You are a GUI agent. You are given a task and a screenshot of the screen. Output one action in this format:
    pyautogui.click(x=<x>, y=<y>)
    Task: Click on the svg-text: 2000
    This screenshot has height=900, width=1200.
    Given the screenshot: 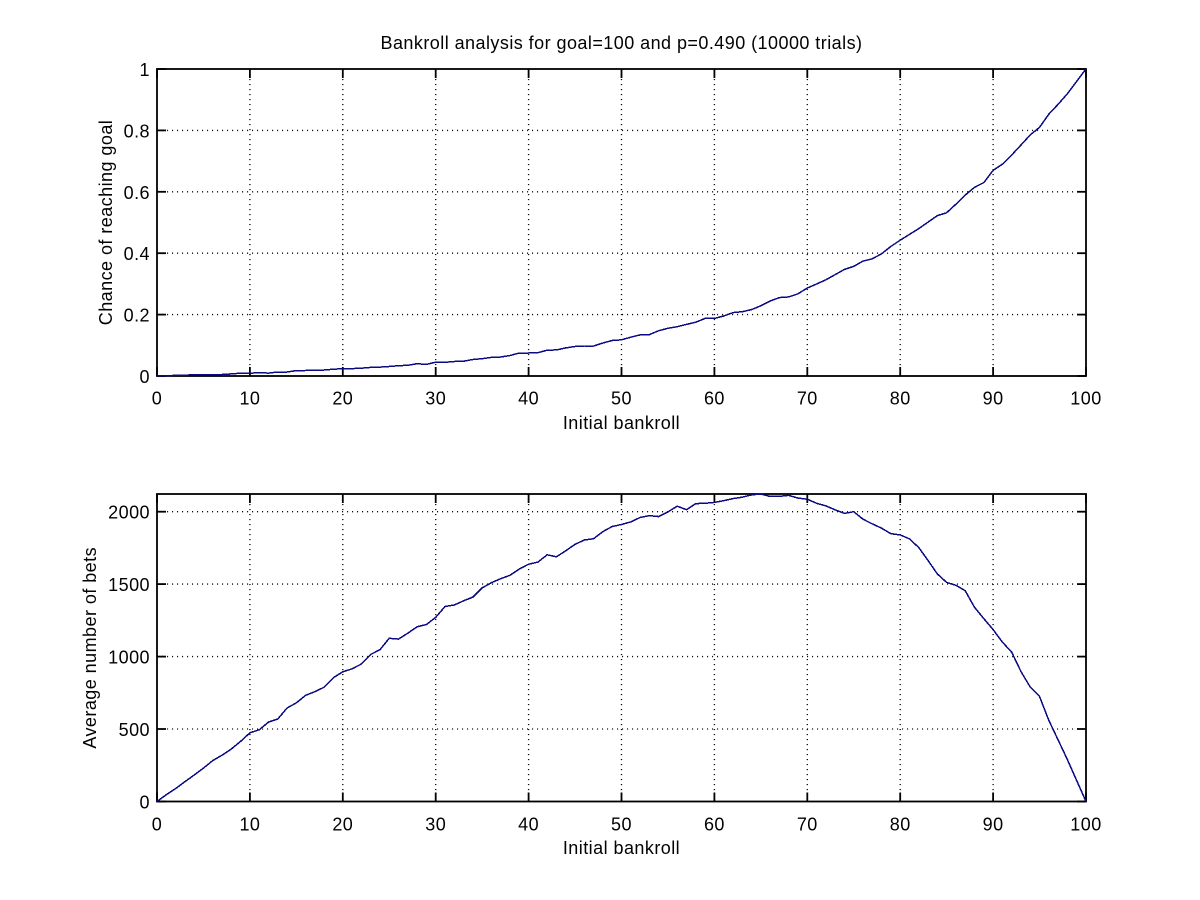 What is the action you would take?
    pyautogui.click(x=129, y=513)
    